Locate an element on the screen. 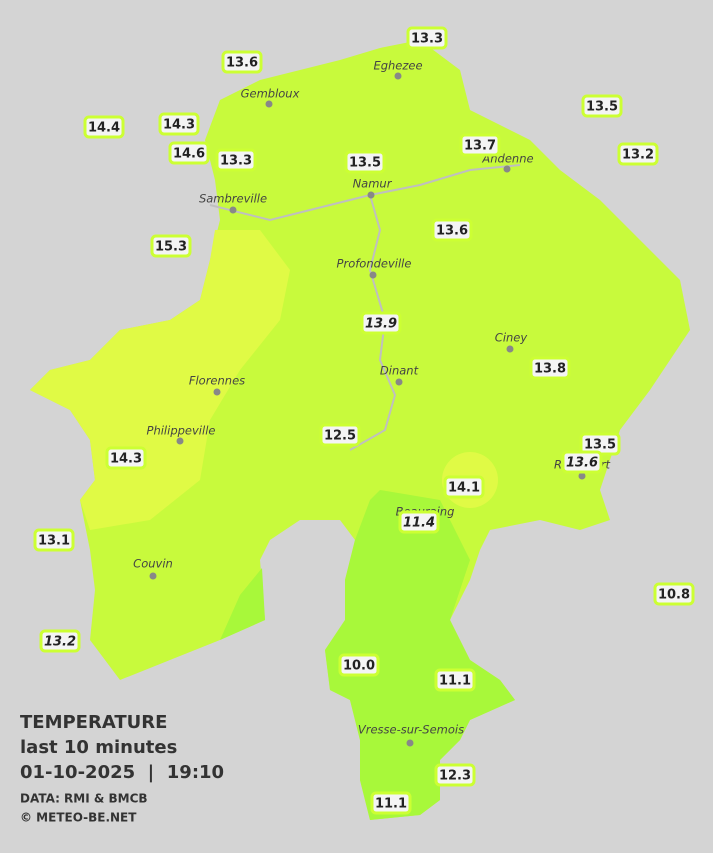 The width and height of the screenshot is (713, 853). city-name: Couvin is located at coordinates (153, 564).